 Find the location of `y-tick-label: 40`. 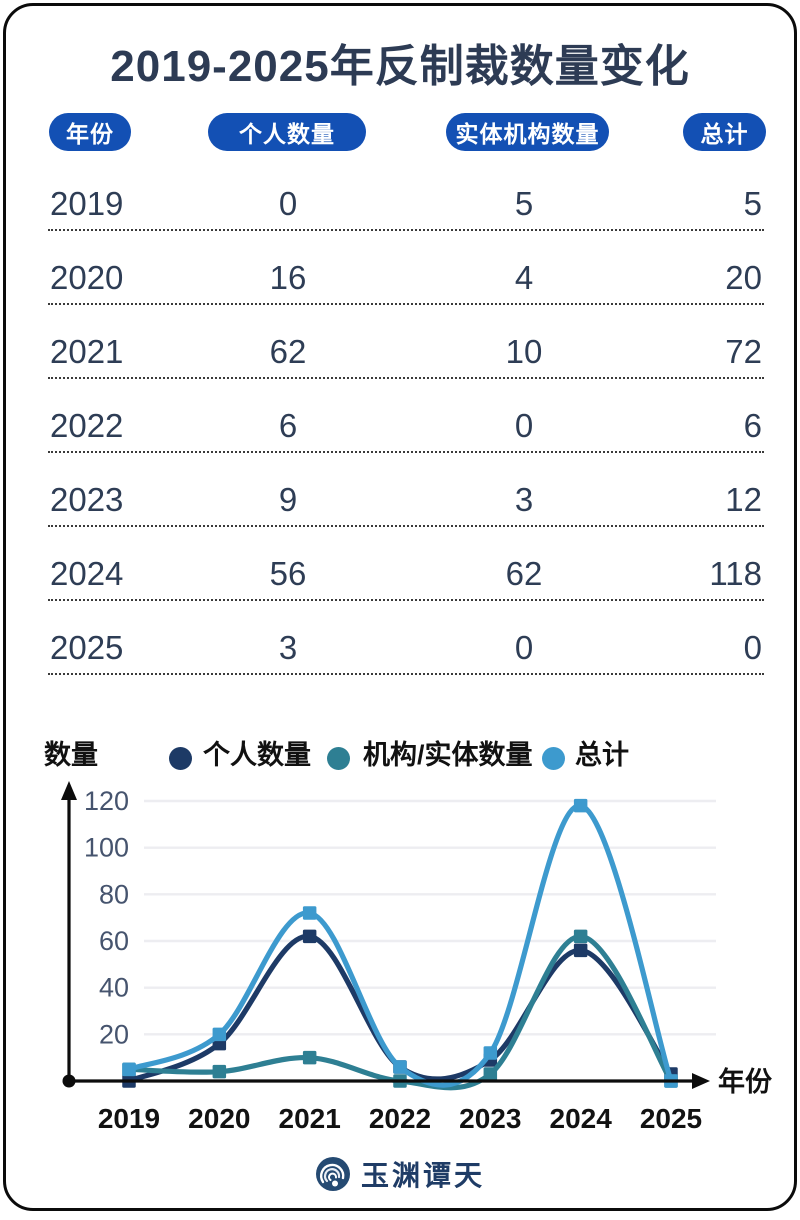

y-tick-label: 40 is located at coordinates (114, 988).